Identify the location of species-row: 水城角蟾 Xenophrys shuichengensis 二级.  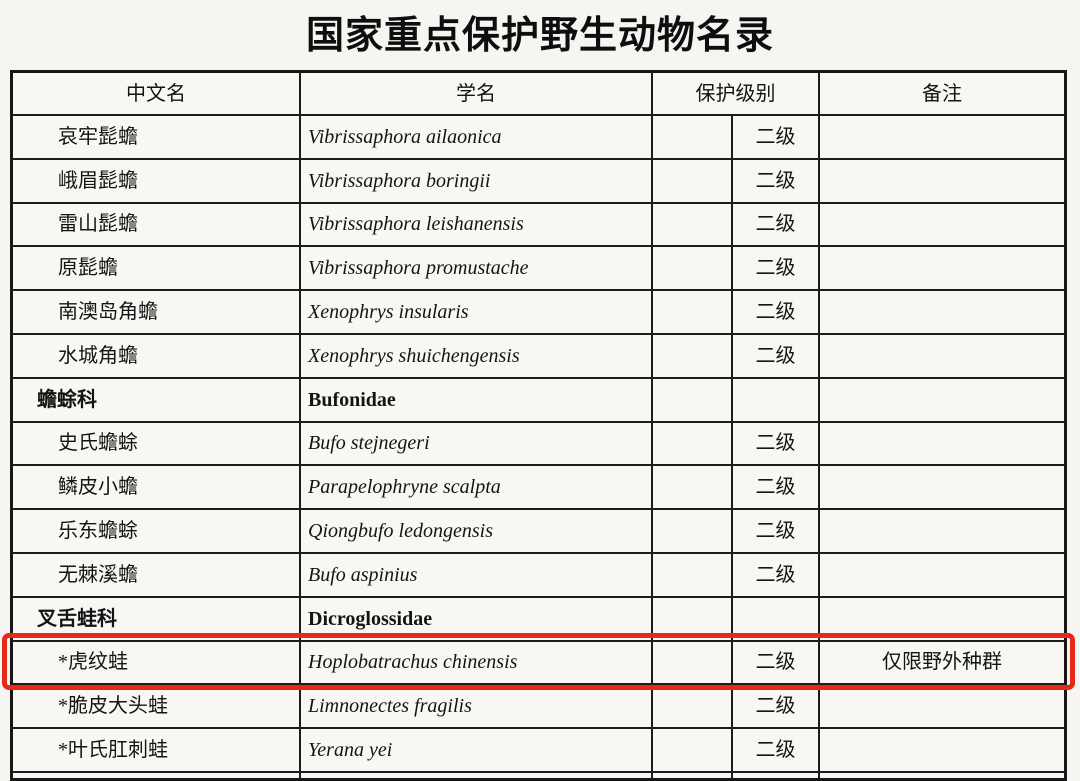
(538, 356).